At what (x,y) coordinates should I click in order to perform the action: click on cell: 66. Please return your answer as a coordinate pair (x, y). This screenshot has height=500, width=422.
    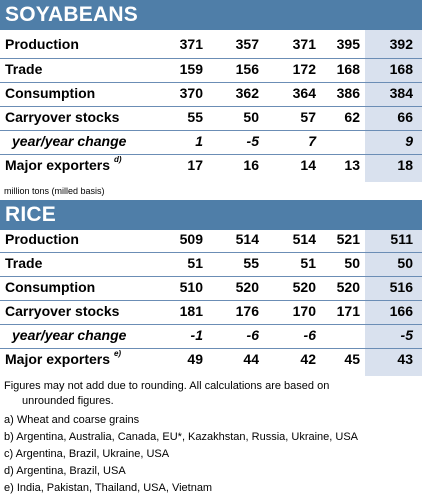
    Looking at the image, I should click on (405, 117).